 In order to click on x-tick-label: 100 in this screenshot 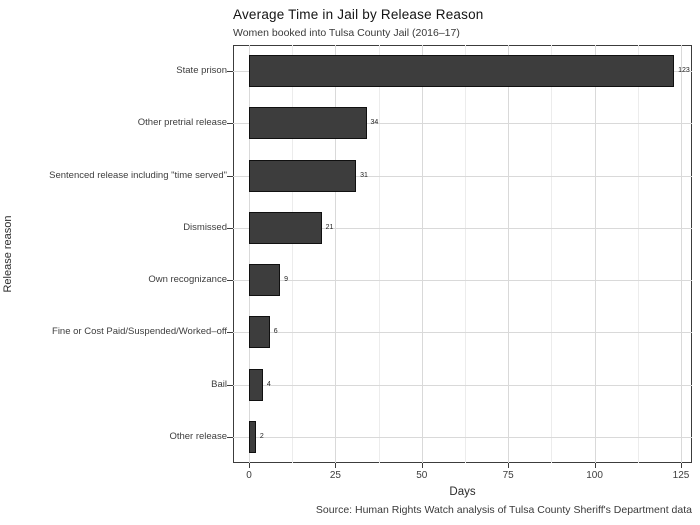, I will do `click(594, 475)`.